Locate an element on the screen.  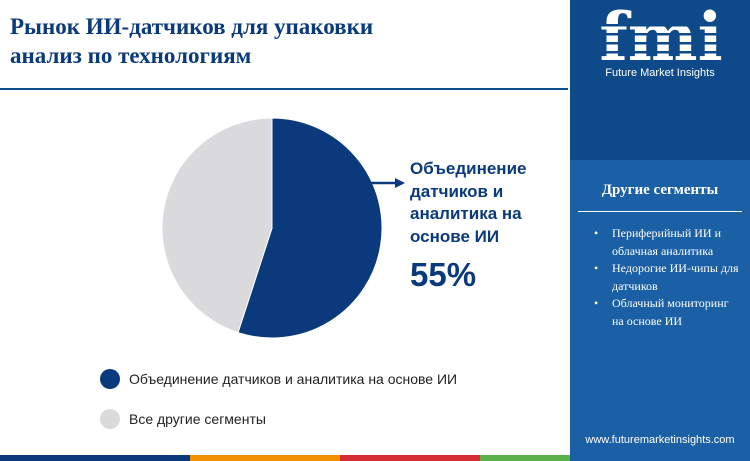
bottom-color-bar is located at coordinates (285, 458).